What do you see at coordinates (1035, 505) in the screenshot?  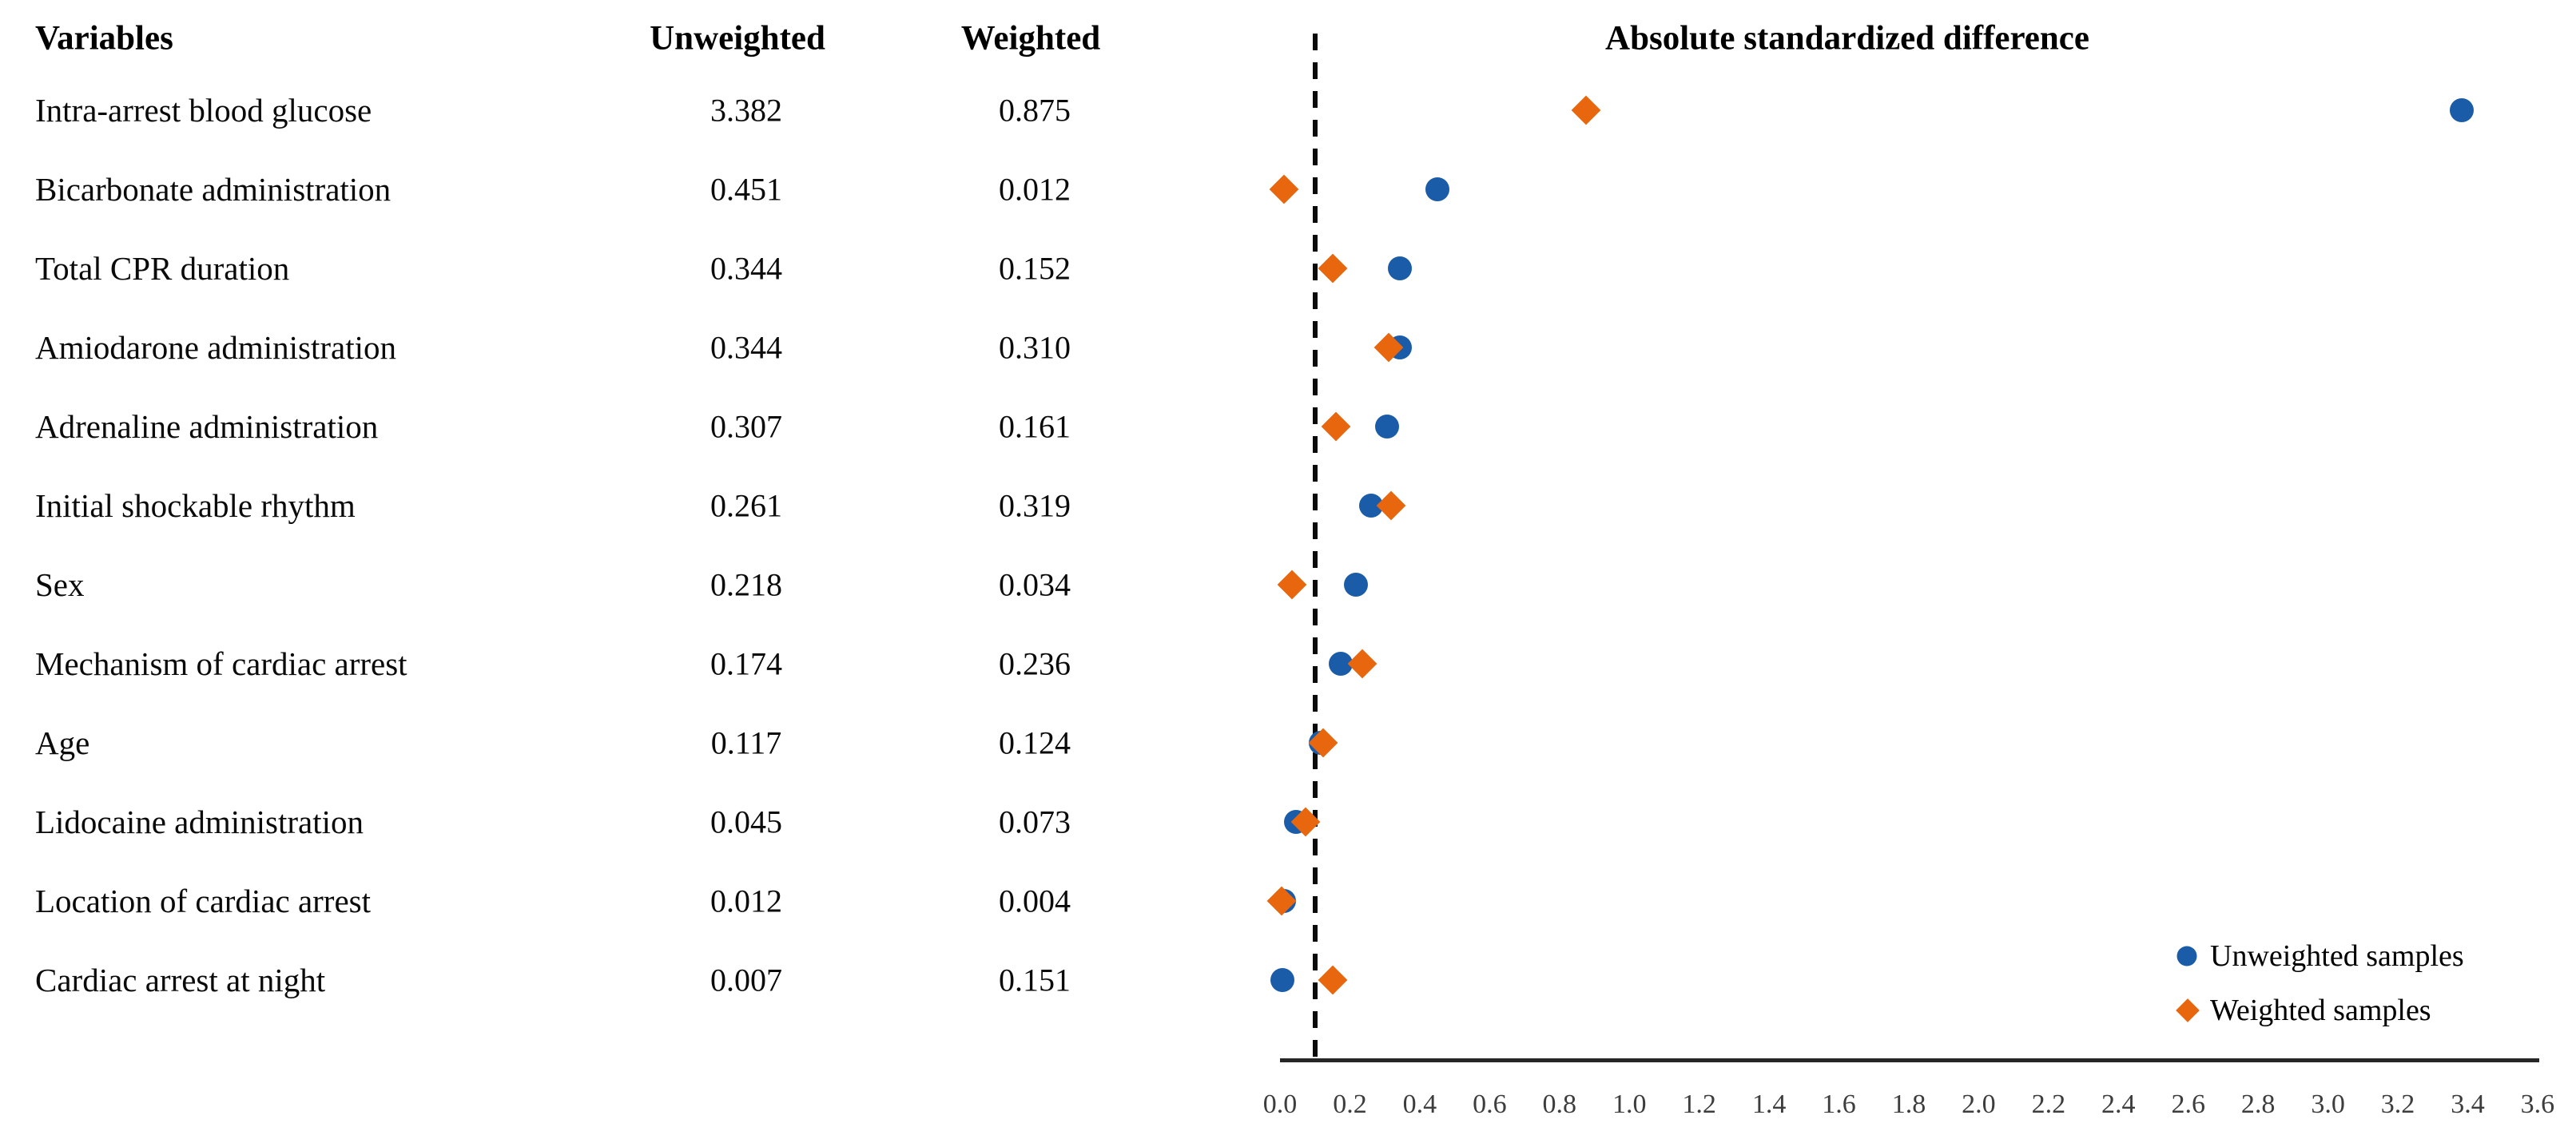 I see `weighted-value: 0.319` at bounding box center [1035, 505].